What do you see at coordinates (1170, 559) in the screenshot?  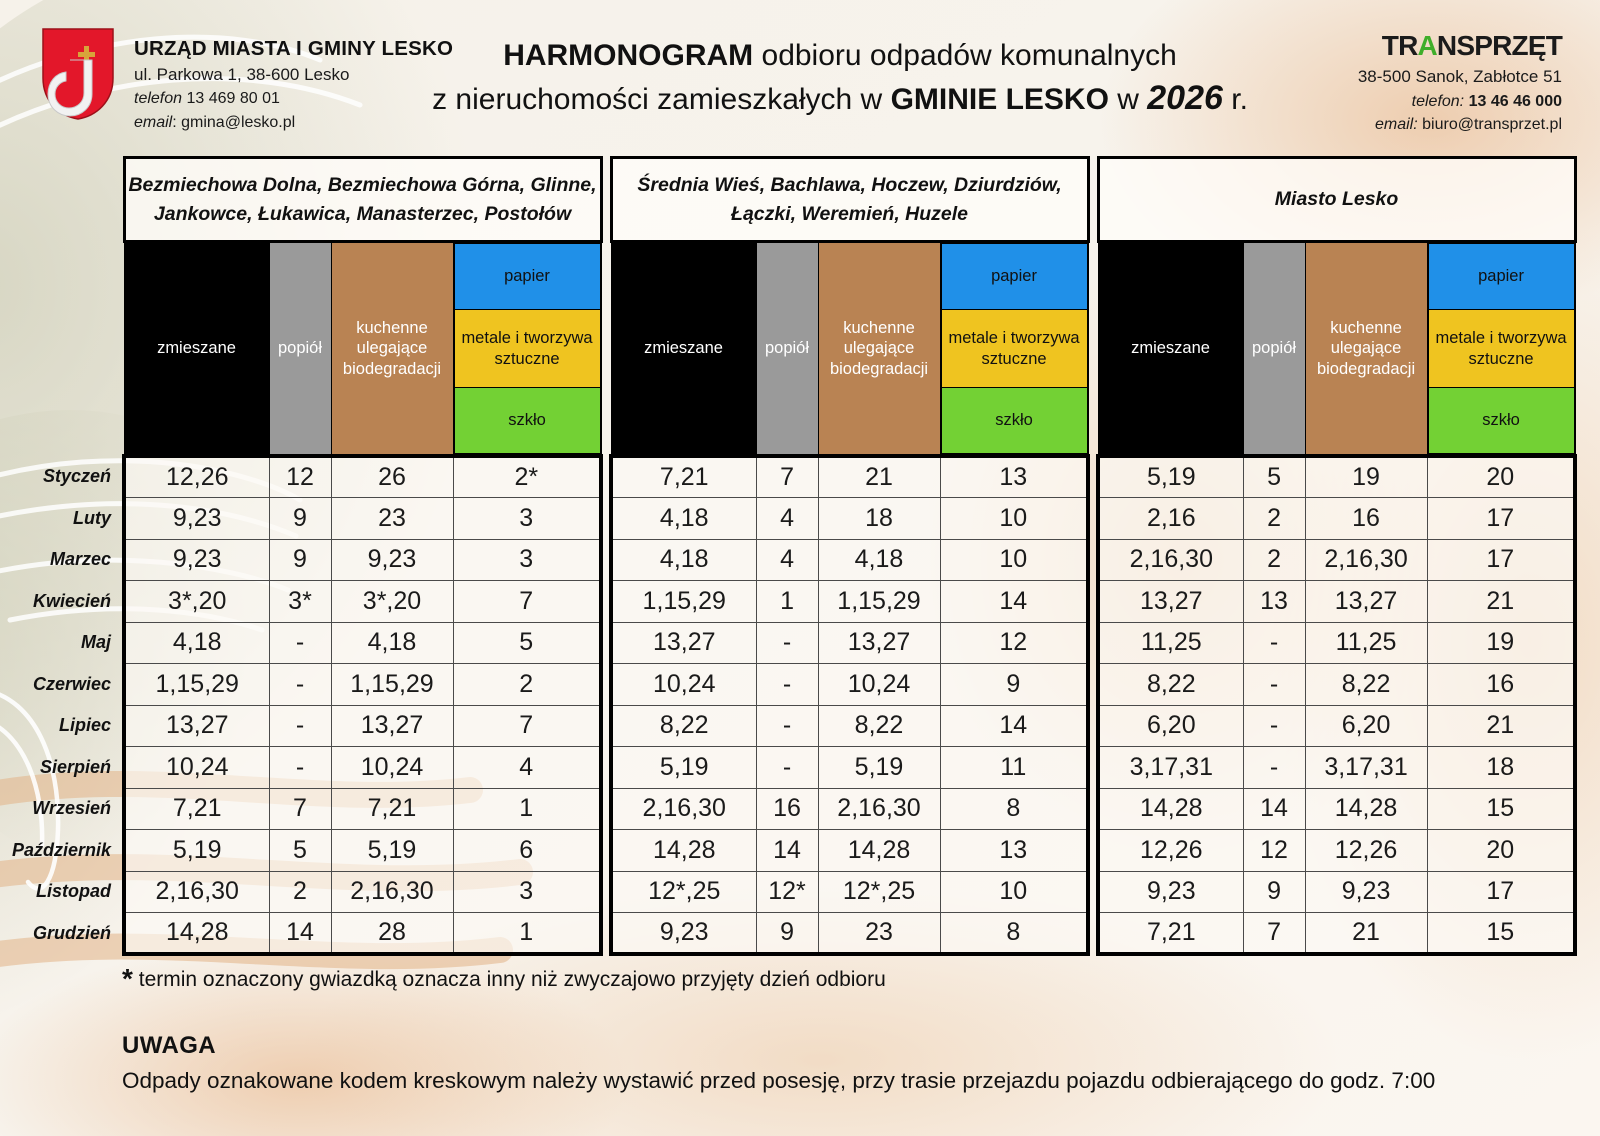 I see `cell-g3-mixed: 2,16,30` at bounding box center [1170, 559].